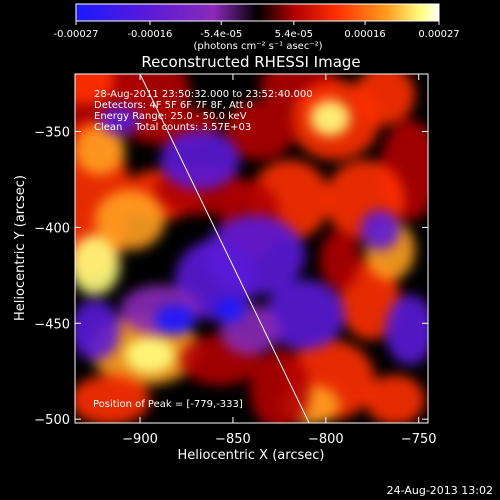  I want to click on annotation-time-range: 28-Aug-2011 23:50:32.000 to 23:52:40.000, so click(203, 94).